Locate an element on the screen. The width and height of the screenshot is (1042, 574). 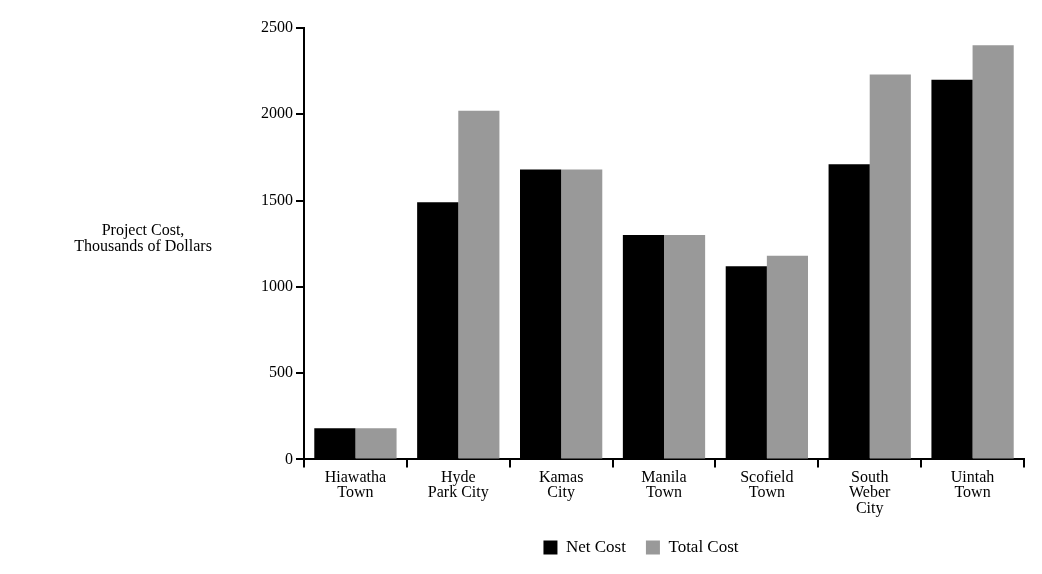
y-tick-label: 2500 is located at coordinates (277, 27).